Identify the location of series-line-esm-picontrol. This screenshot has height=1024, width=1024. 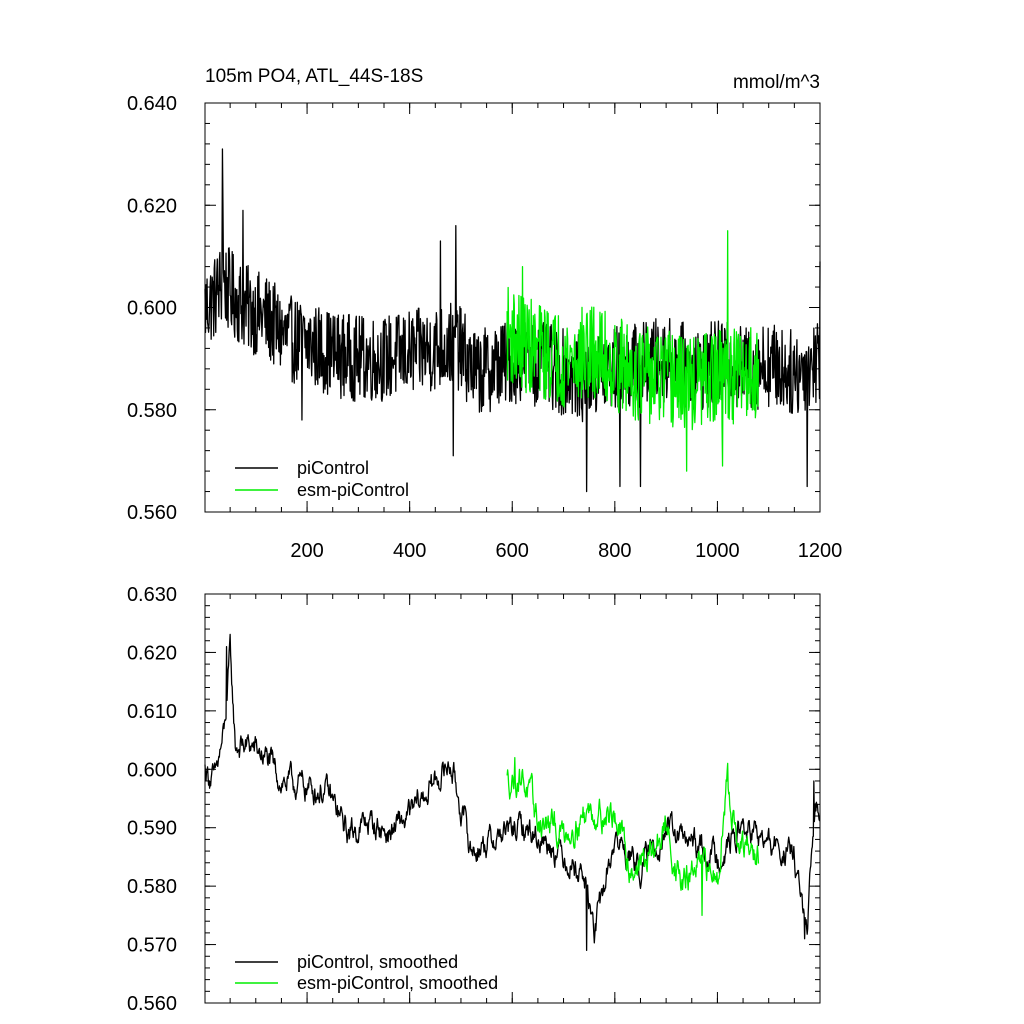
(633, 351).